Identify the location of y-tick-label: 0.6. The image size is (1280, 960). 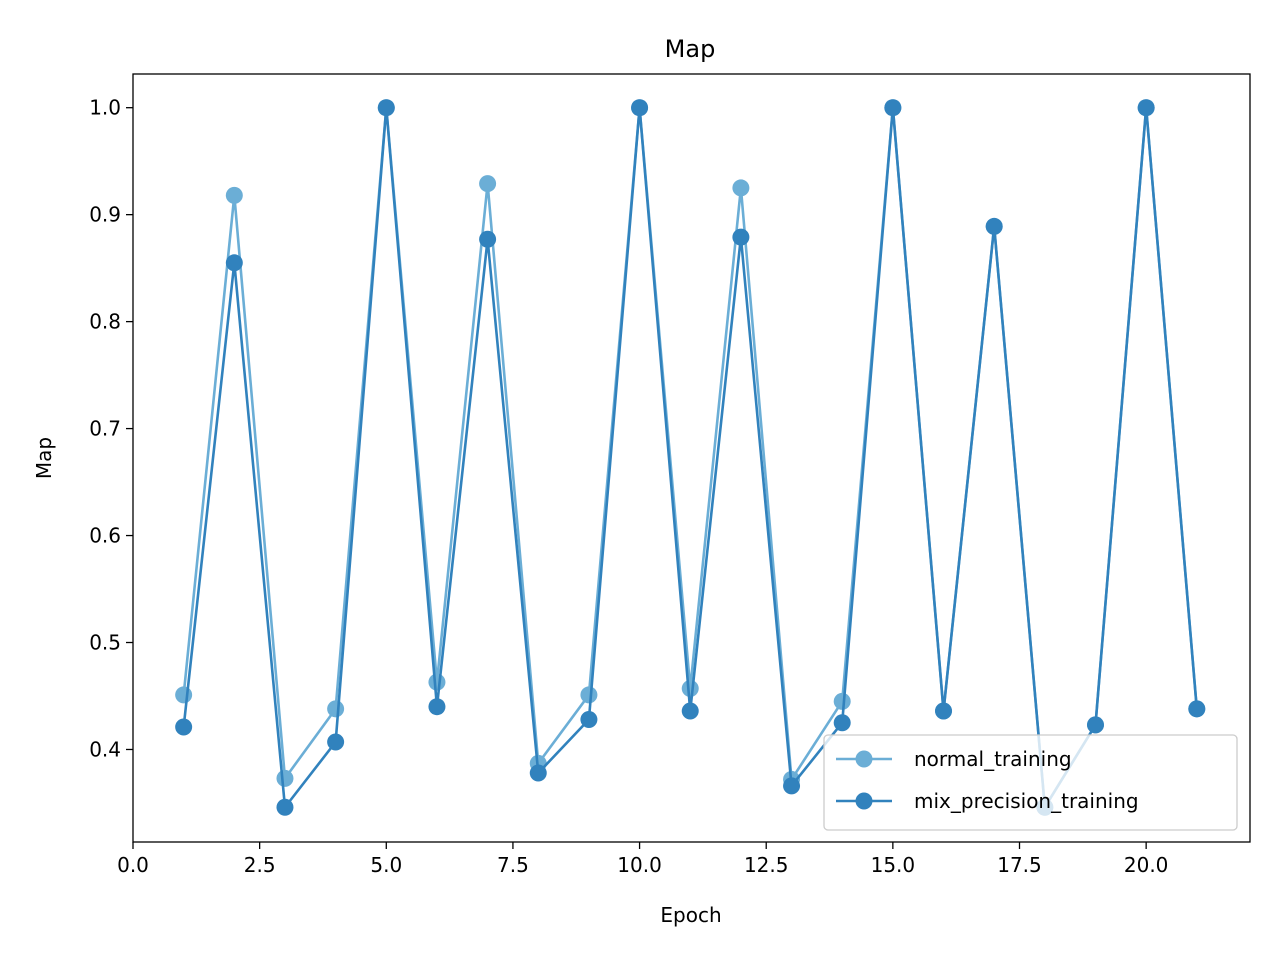
(105, 536).